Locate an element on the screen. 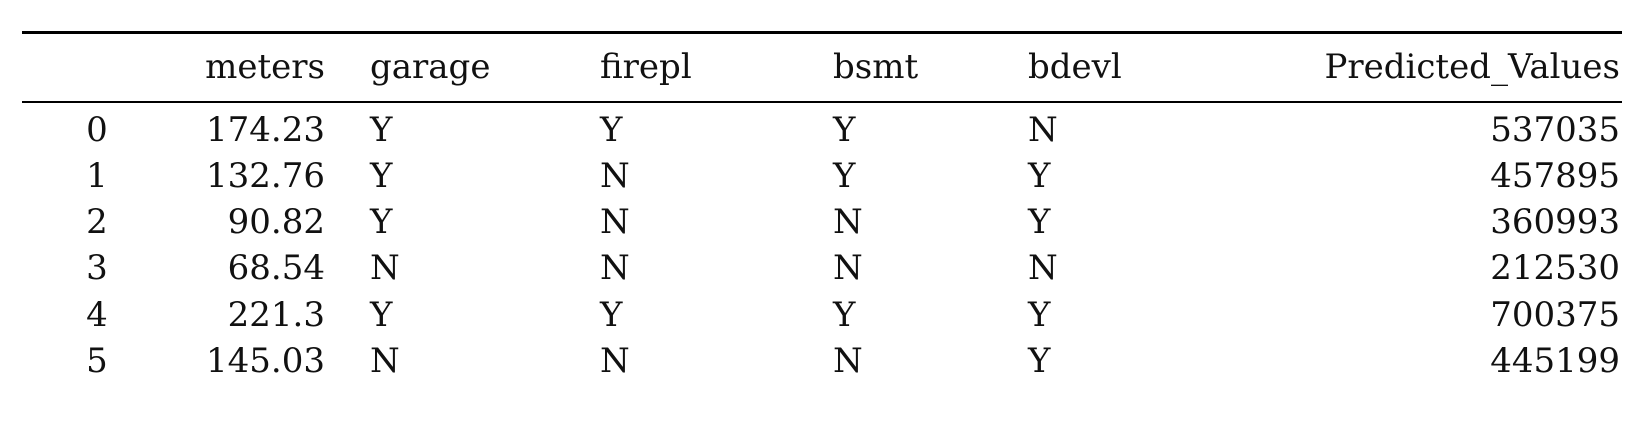  row-index: 3 is located at coordinates (97, 268).